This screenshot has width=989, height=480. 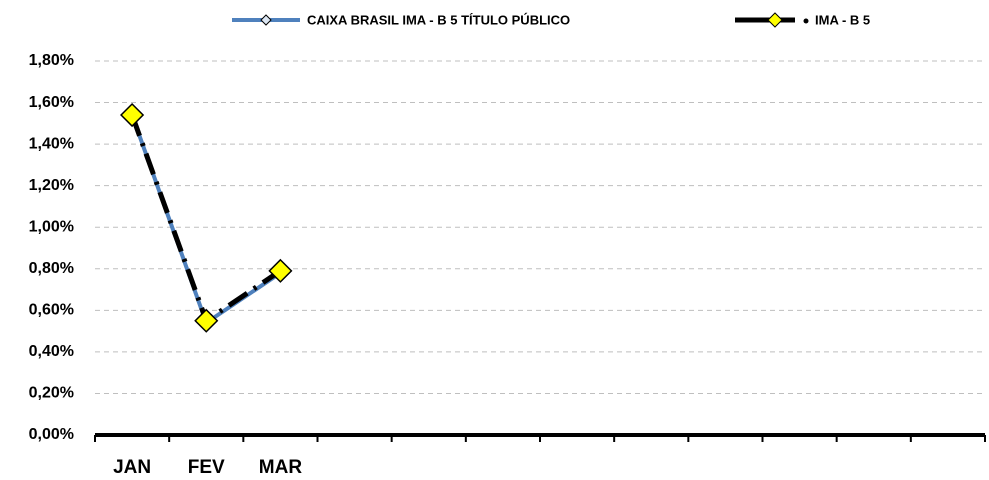 I want to click on y-tick-label: 0,20%, so click(x=51, y=393).